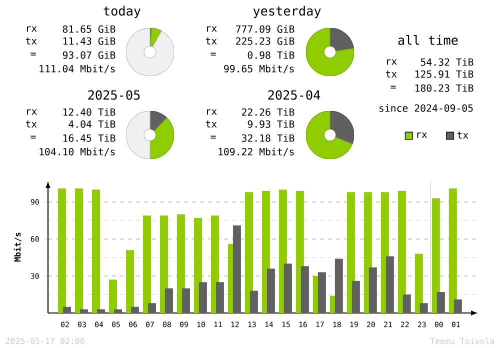 The height and width of the screenshot is (348, 500). I want to click on text: 125.91 TiB, so click(445, 74).